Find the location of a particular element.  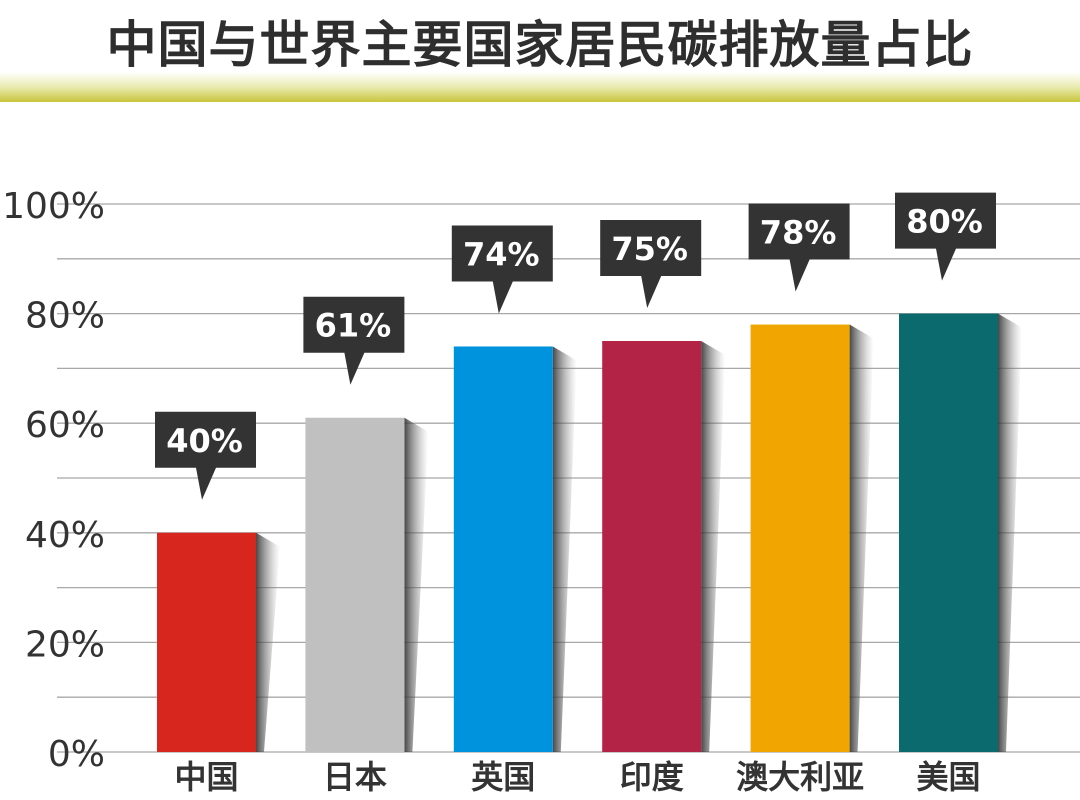

x-tick-label: 中国 is located at coordinates (206, 777).